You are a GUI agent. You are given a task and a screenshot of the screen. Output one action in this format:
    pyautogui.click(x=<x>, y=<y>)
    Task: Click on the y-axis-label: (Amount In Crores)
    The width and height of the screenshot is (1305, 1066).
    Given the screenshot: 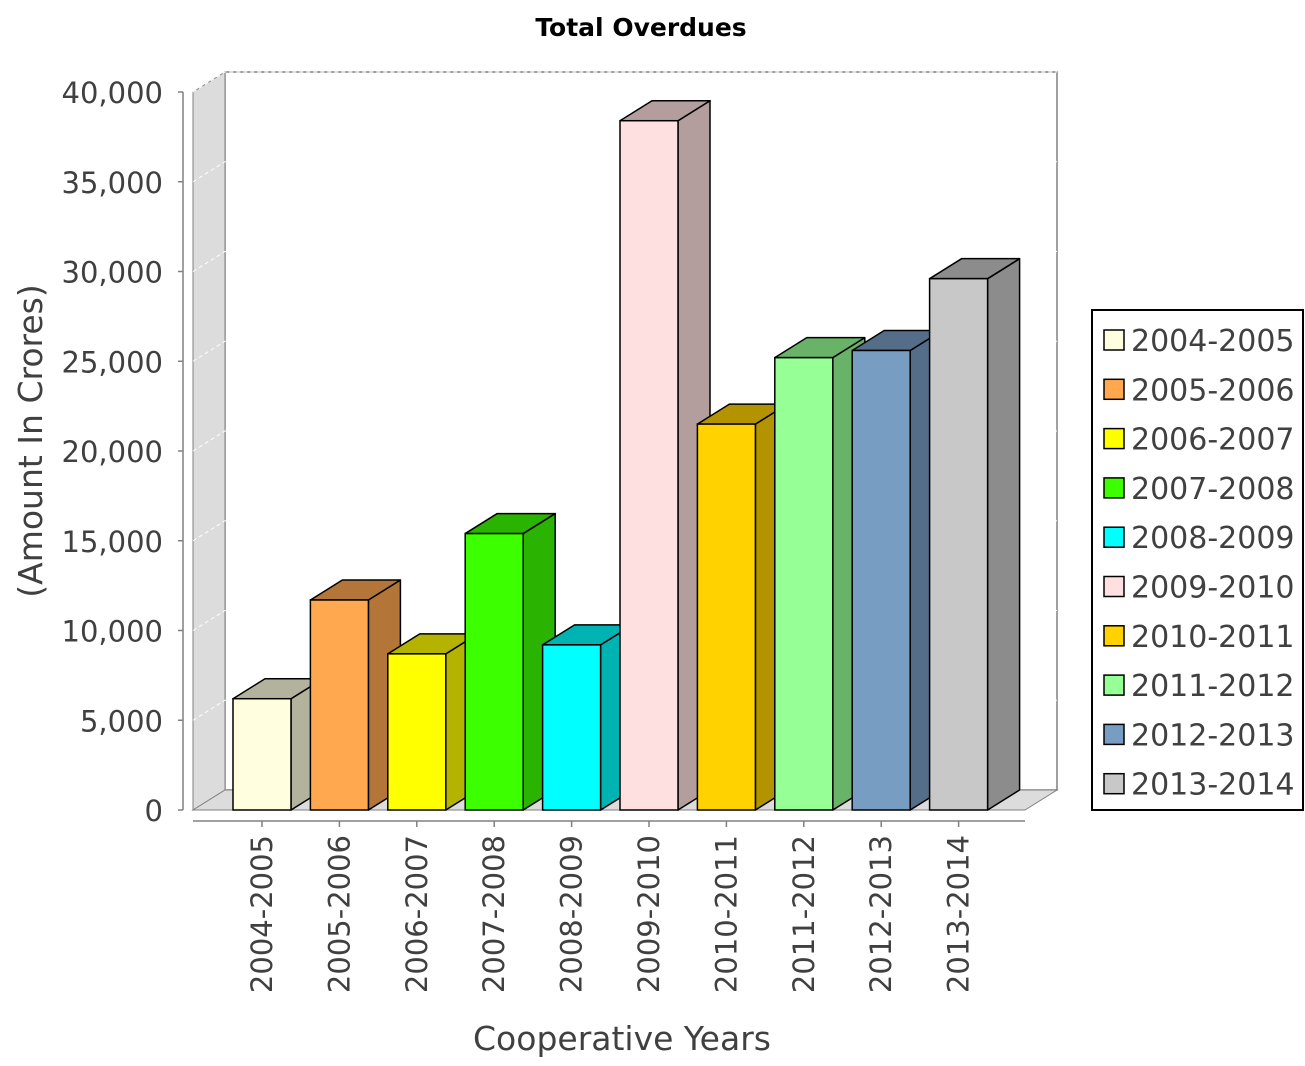 What is the action you would take?
    pyautogui.click(x=30, y=440)
    